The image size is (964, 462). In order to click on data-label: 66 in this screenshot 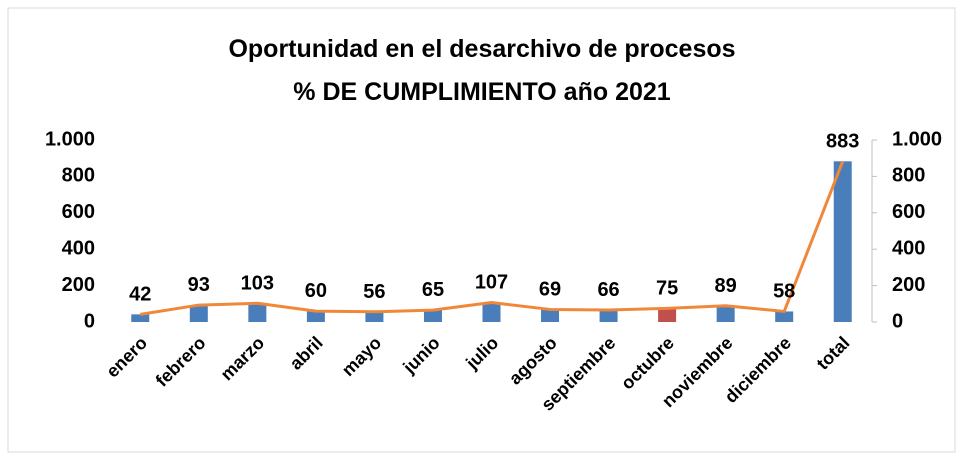, I will do `click(608, 290)`.